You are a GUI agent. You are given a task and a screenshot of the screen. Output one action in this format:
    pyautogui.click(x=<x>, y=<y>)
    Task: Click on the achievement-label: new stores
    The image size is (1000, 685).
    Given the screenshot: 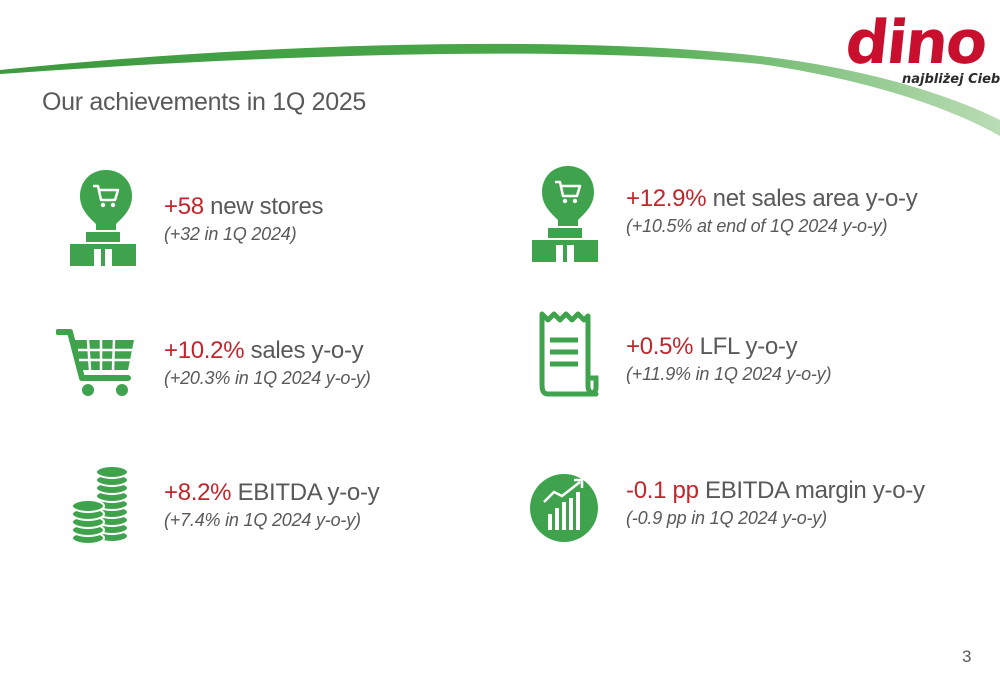 What is the action you would take?
    pyautogui.click(x=263, y=206)
    